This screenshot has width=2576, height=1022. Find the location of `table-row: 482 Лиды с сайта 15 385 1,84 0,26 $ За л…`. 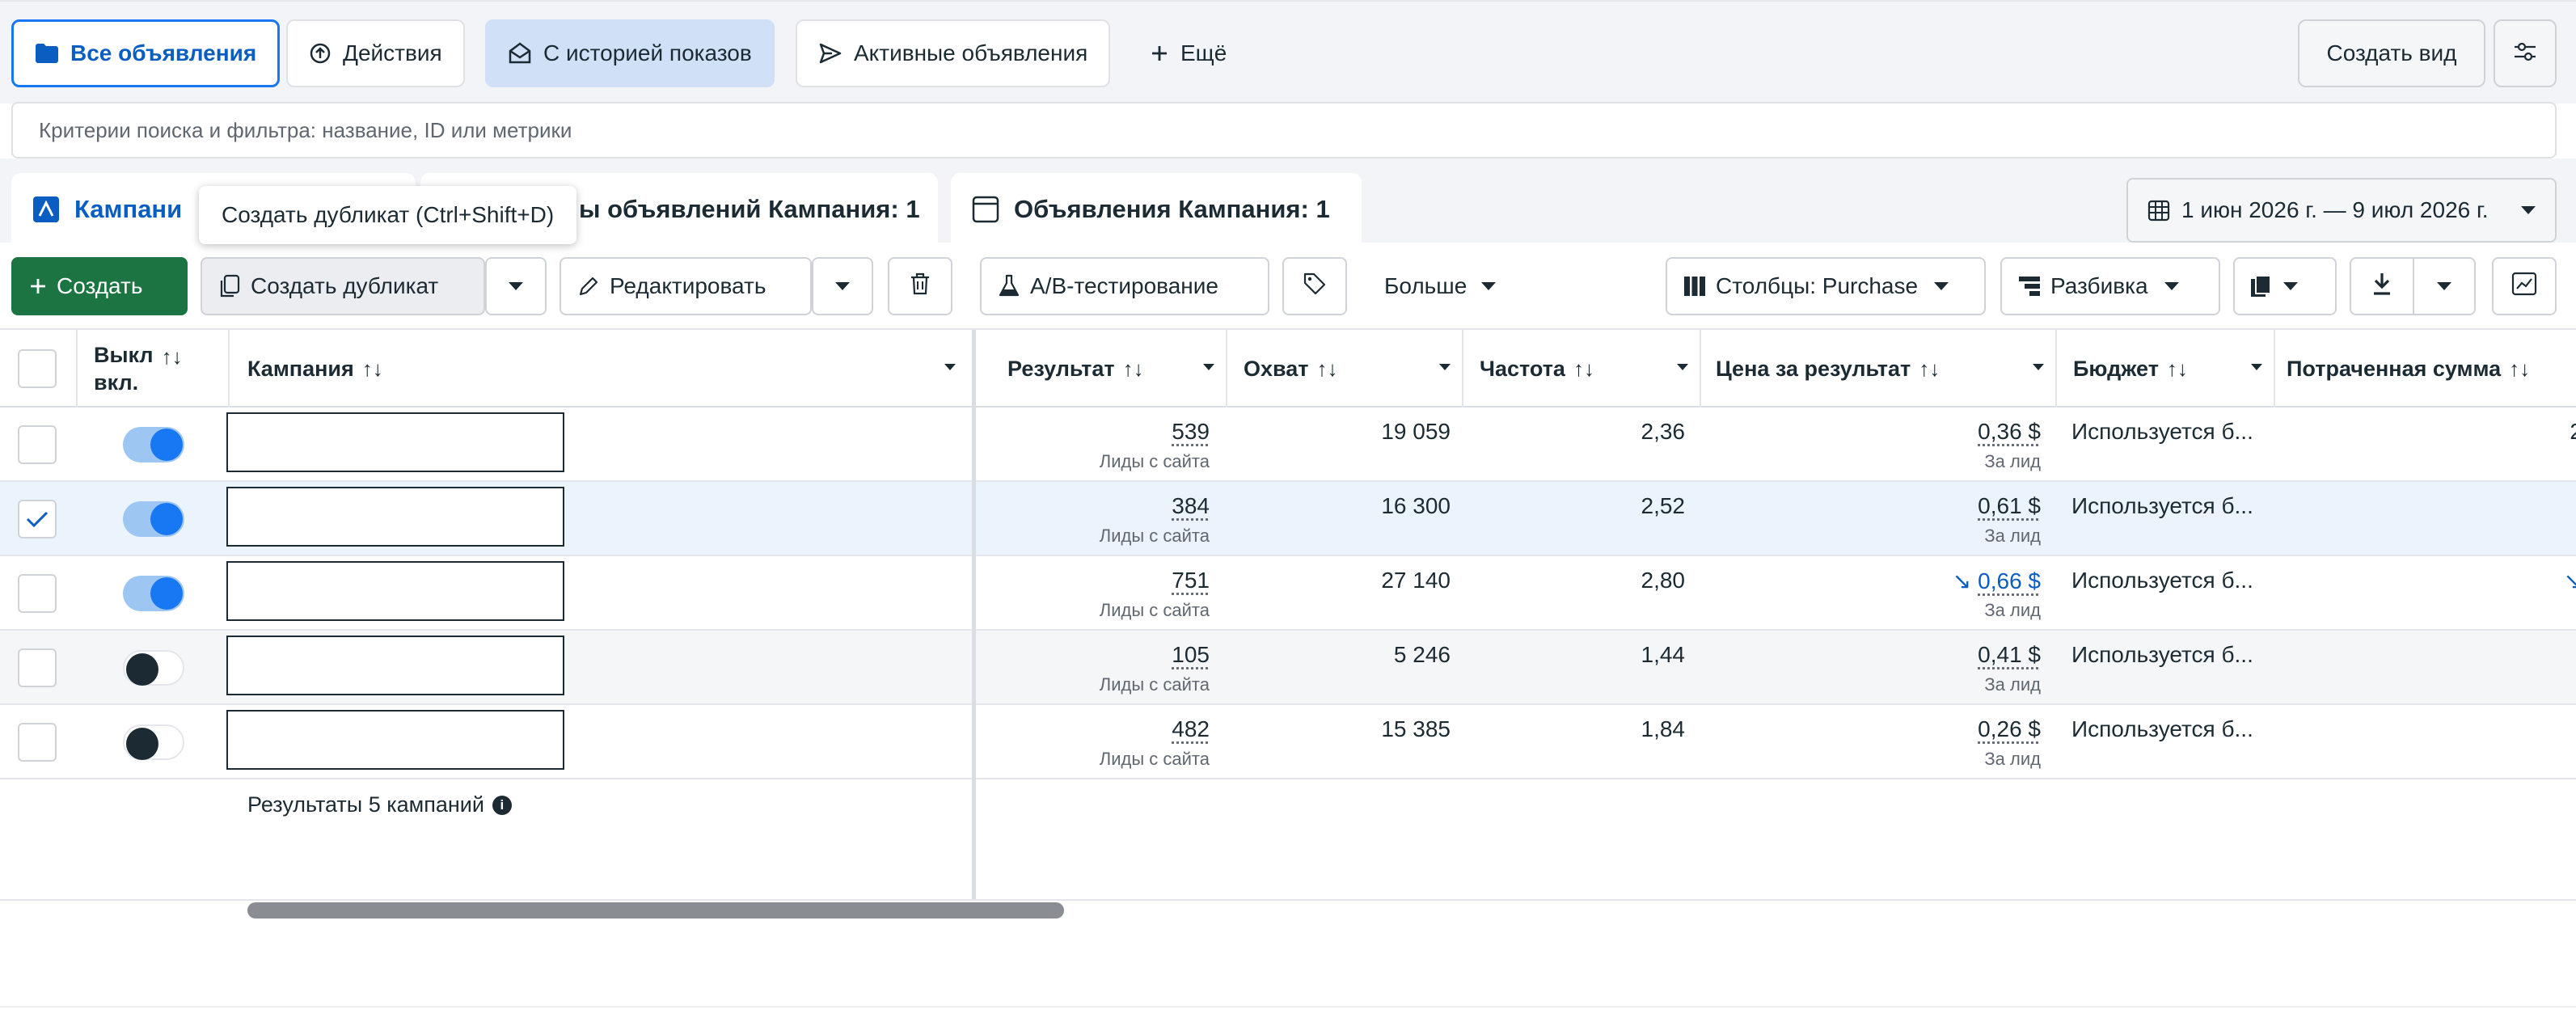

table-row: 482 Лиды с сайта 15 385 1,84 0,26 $ За л… is located at coordinates (1288, 742).